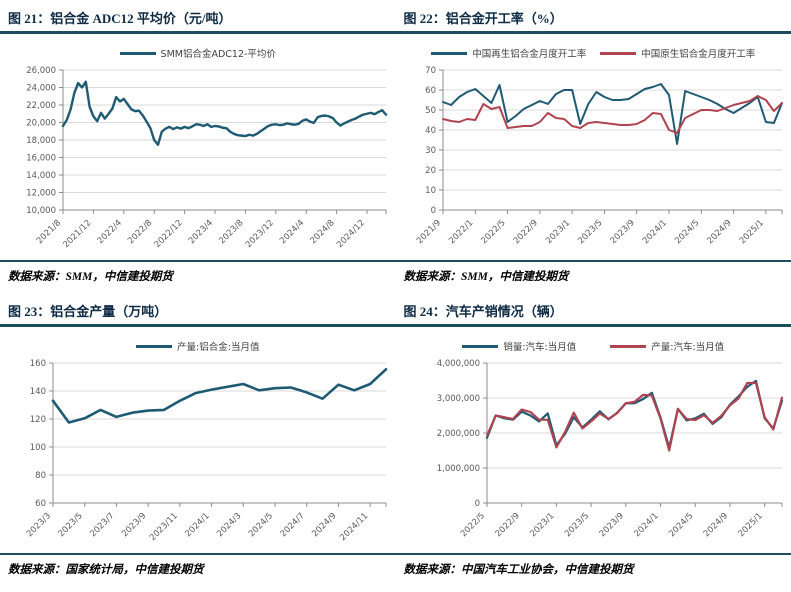 This screenshot has height=592, width=791. Describe the element at coordinates (395, 568) in the screenshot. I see `sources-row-2: 数据来源：国家统计局，中信建投期货 数据来源：中国汽车工业协会，中信建投期货` at that location.